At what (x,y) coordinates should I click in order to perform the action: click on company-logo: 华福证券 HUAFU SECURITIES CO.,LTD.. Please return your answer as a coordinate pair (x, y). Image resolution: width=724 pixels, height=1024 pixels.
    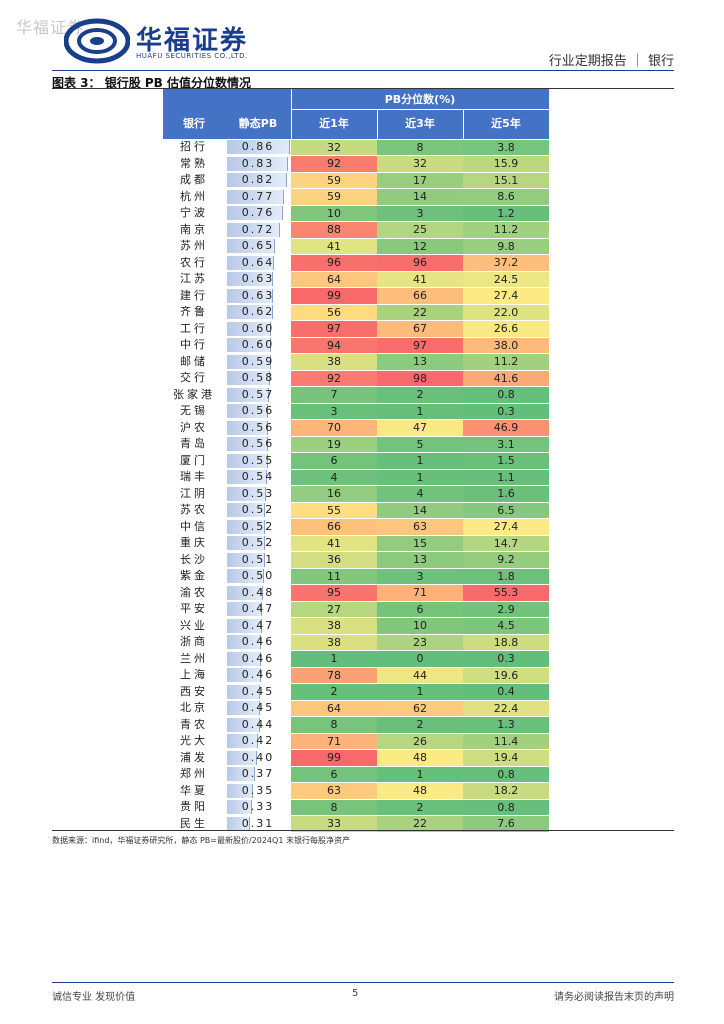
    Looking at the image, I should click on (174, 42).